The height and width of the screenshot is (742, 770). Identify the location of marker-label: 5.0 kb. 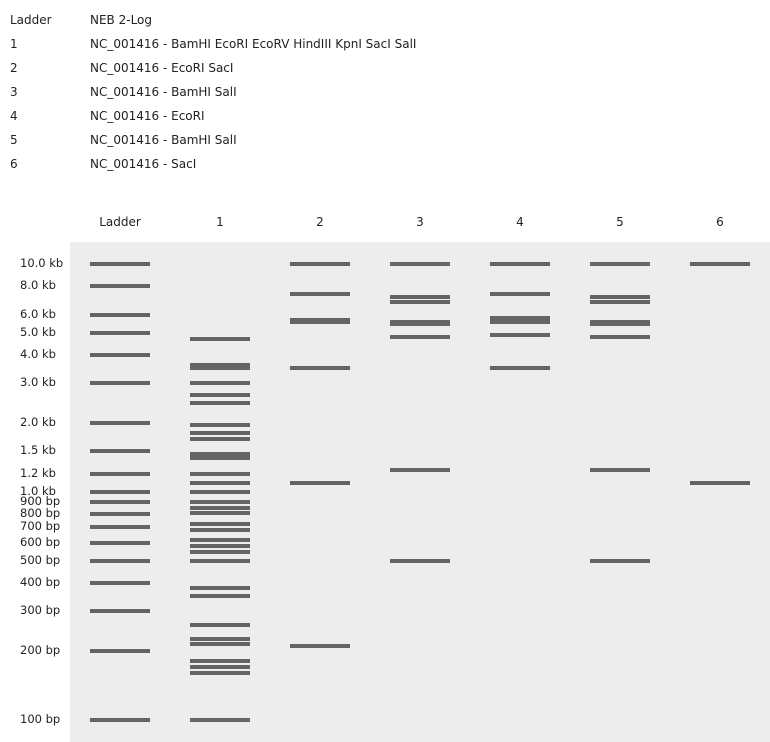
(38, 332).